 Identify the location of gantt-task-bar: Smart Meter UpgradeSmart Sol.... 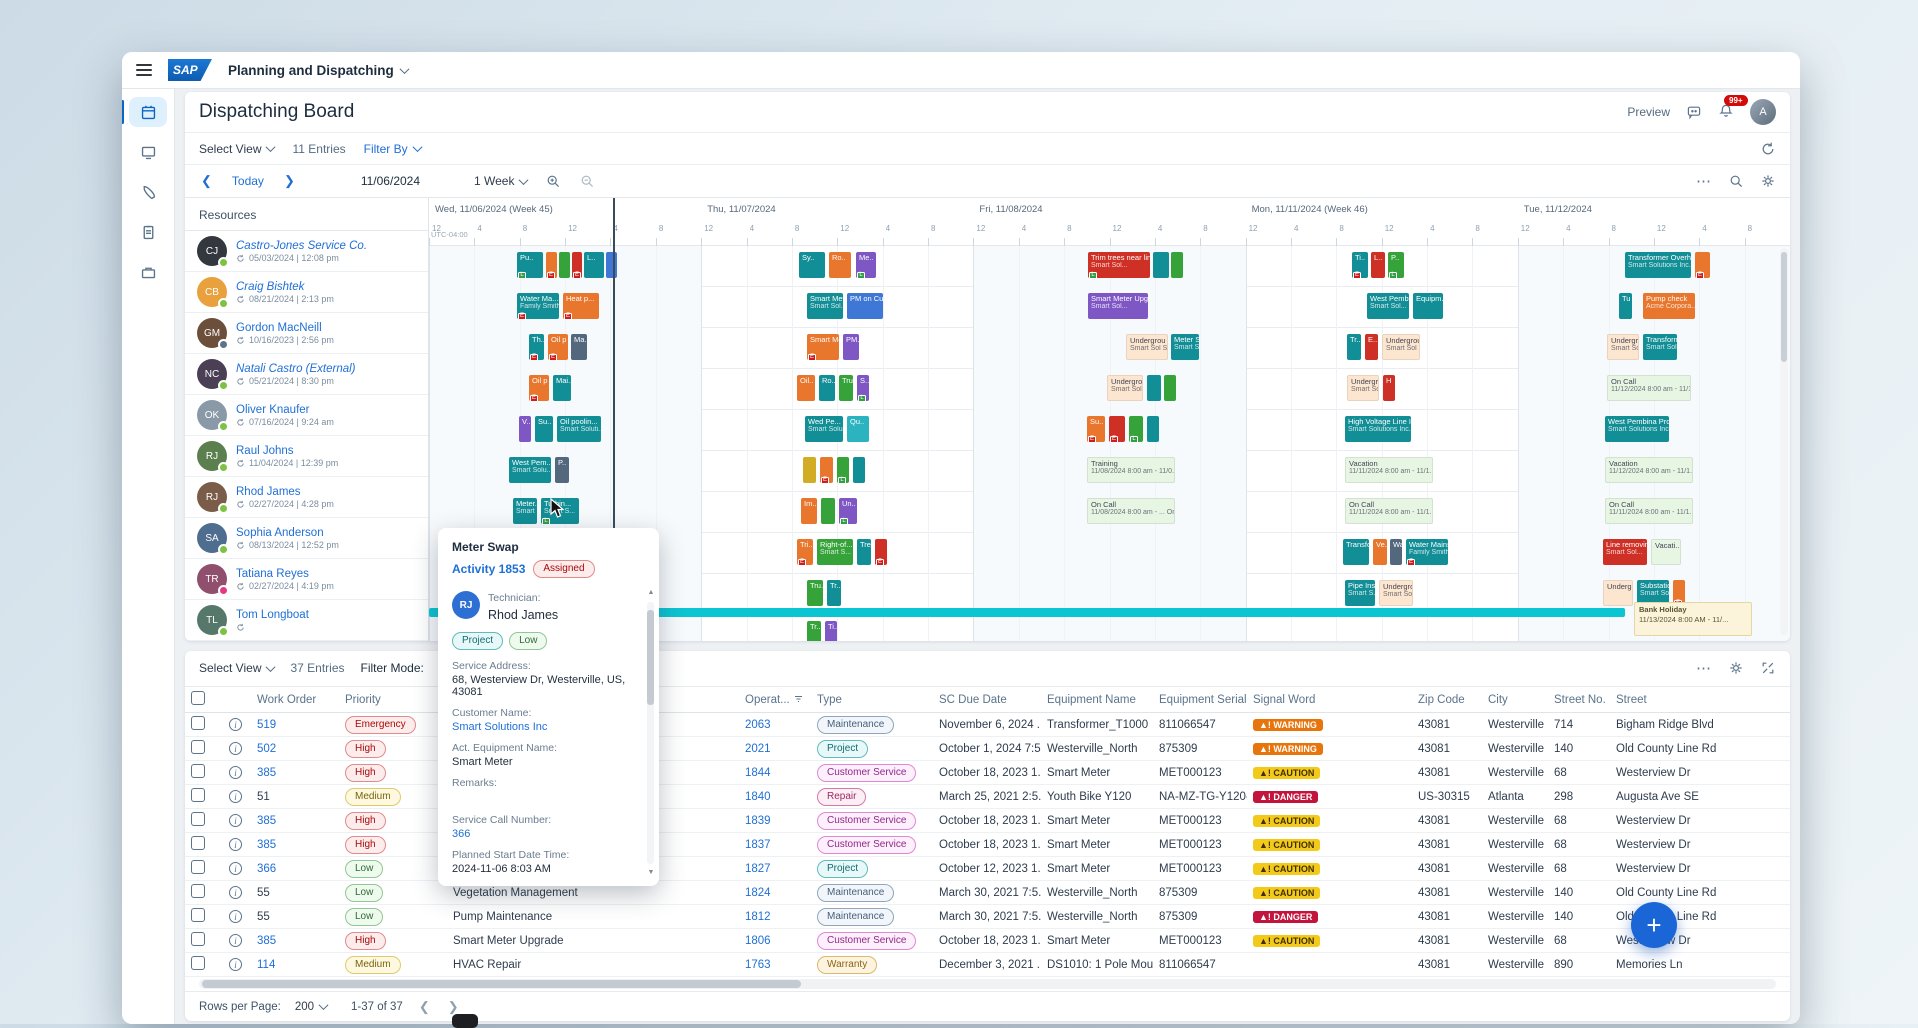
(1118, 306).